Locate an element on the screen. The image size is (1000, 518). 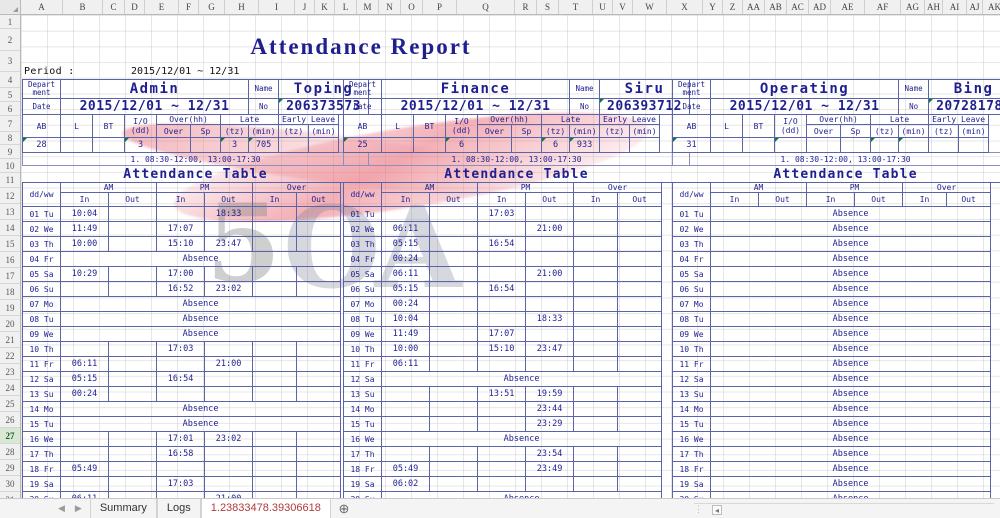
attendance-row: 13 Su 00:24 is located at coordinates (182, 394).